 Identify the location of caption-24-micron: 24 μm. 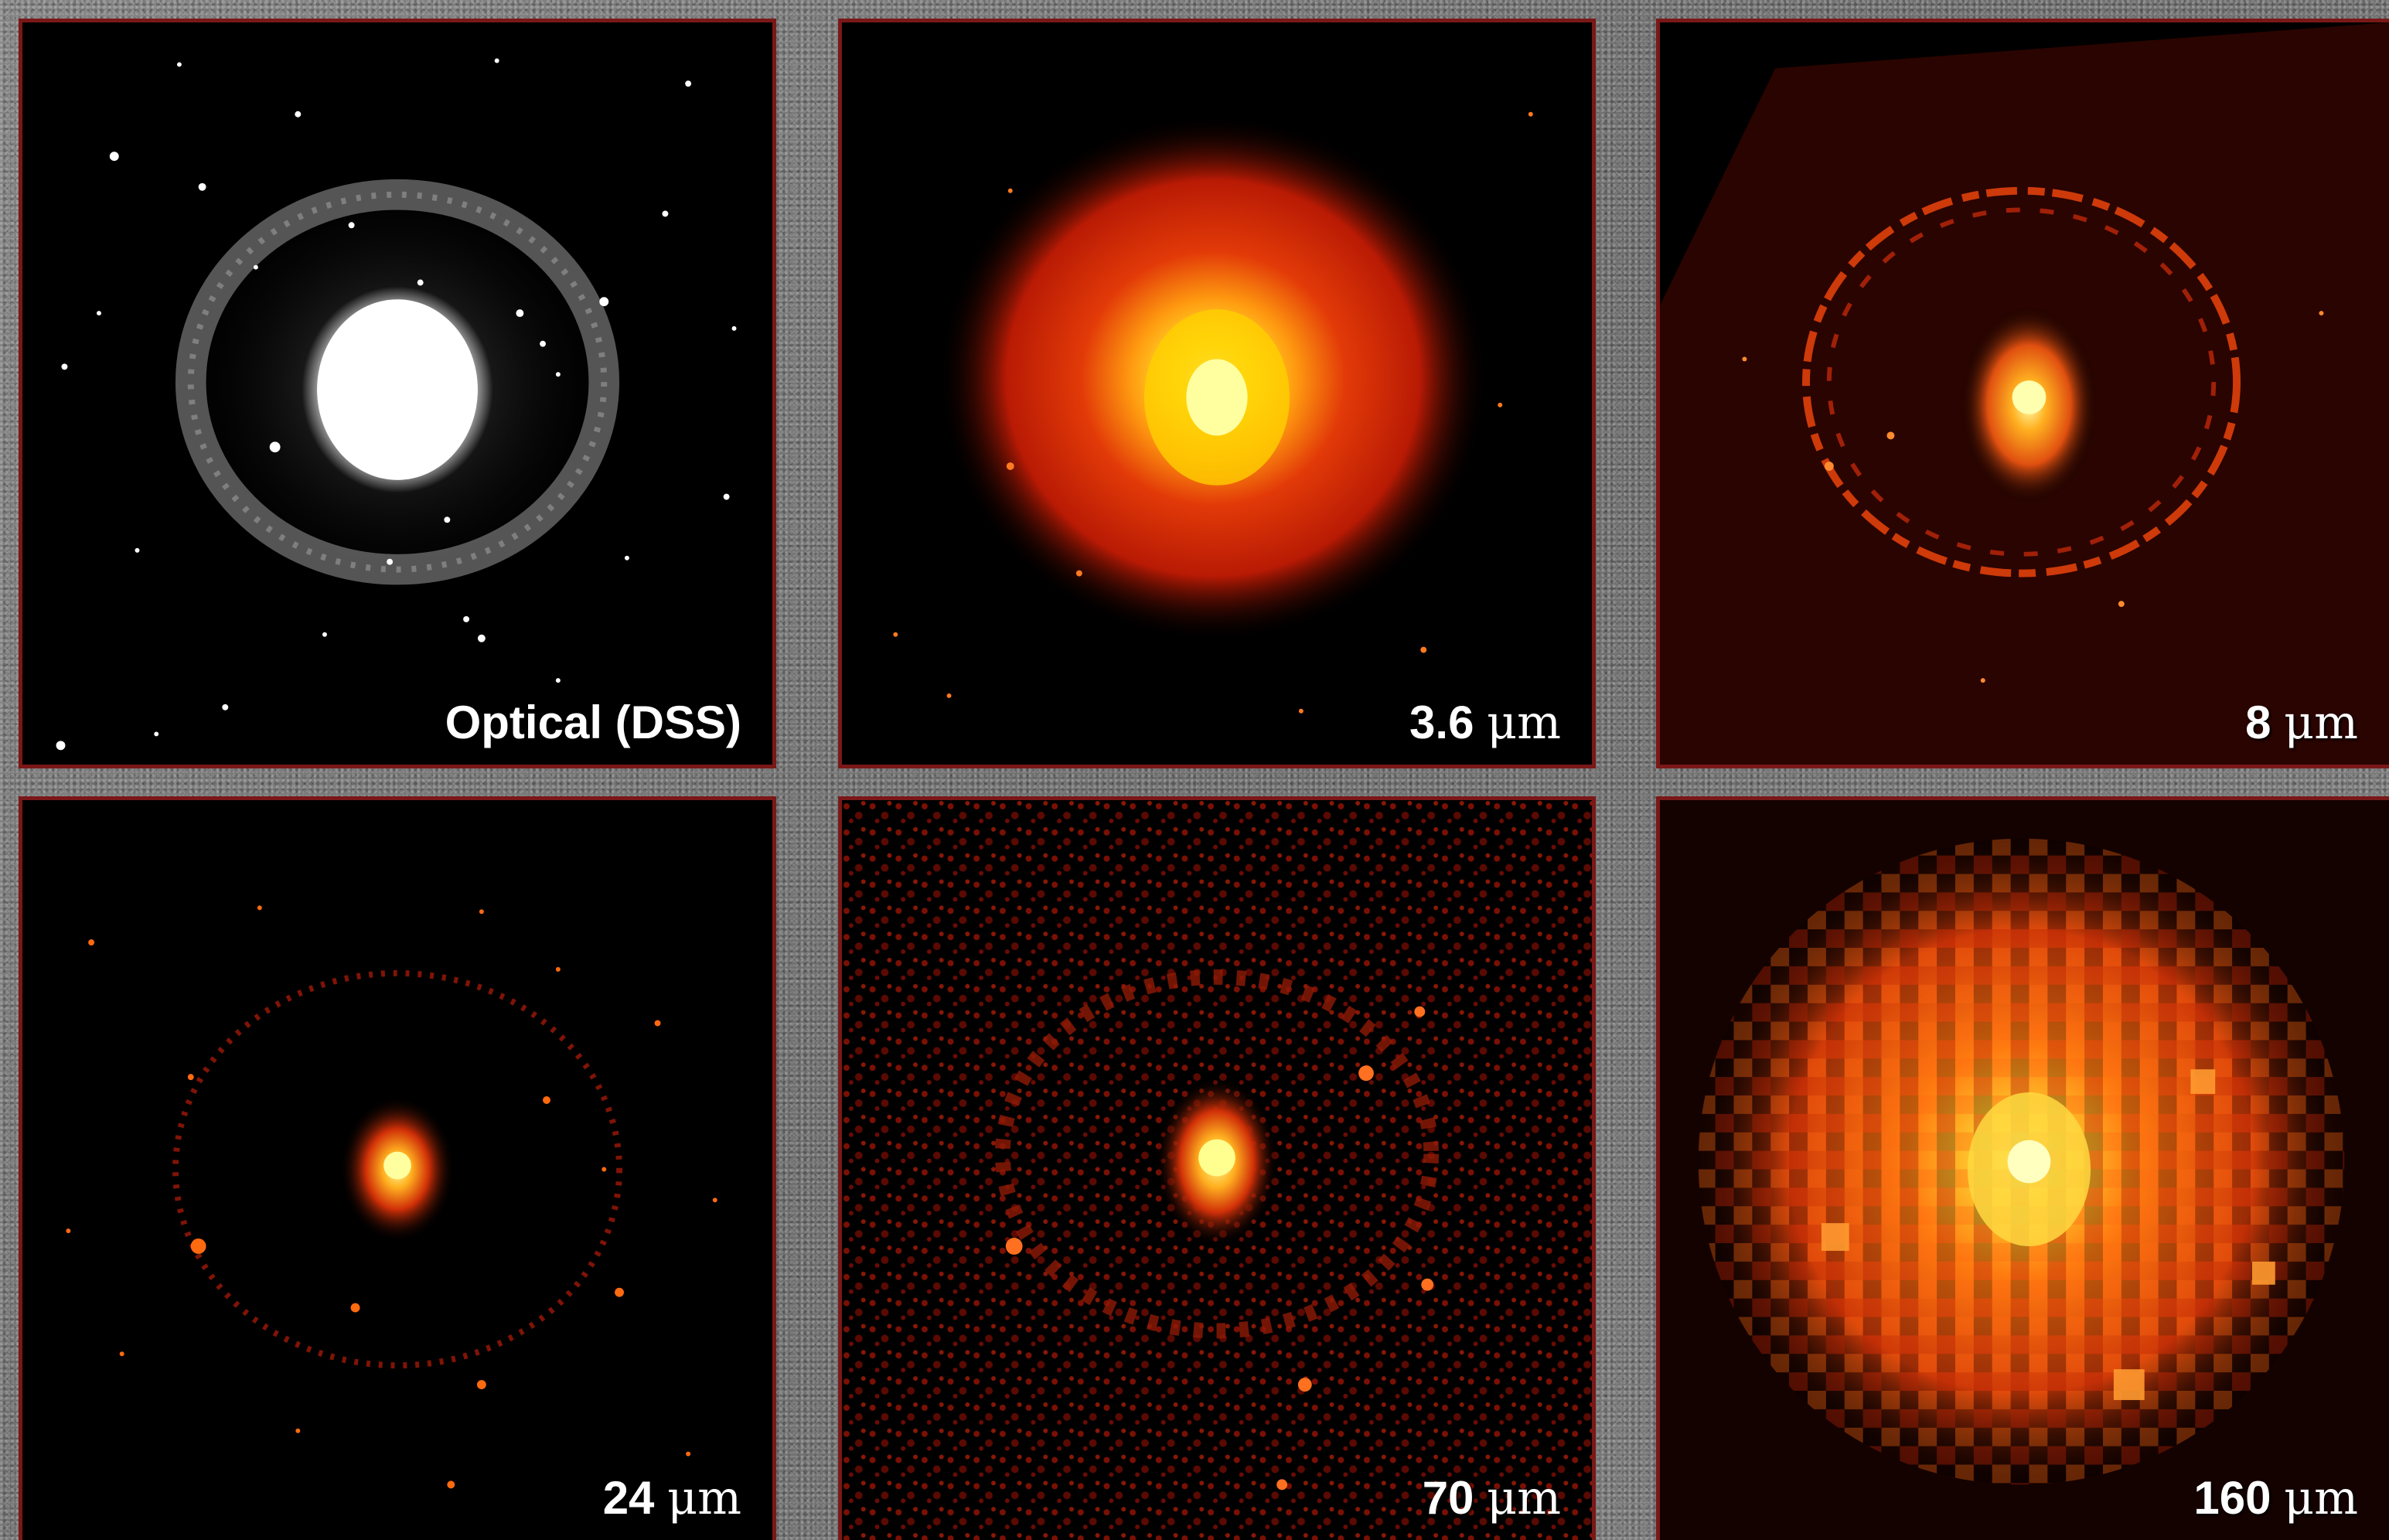
(671, 1498).